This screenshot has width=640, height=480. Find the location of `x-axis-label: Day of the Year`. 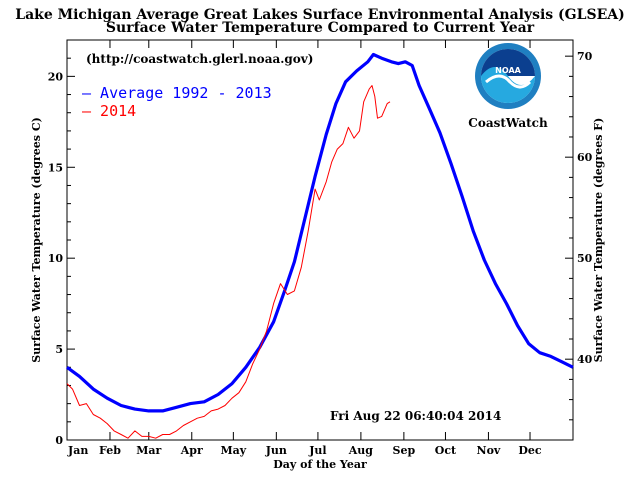

x-axis-label: Day of the Year is located at coordinates (320, 464).